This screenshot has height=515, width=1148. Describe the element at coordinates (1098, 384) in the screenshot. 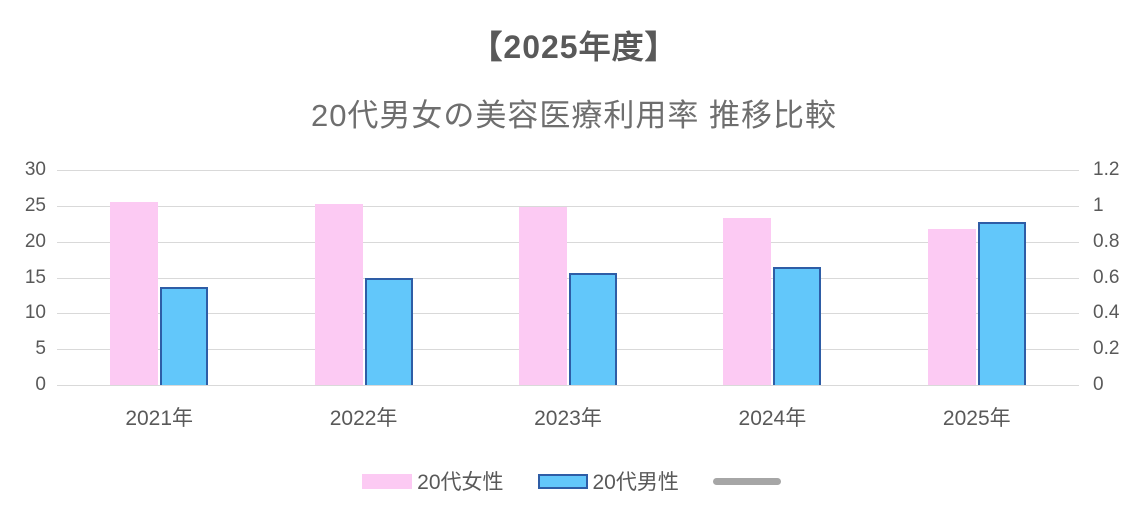

I see `right-axis-tick: 0` at that location.